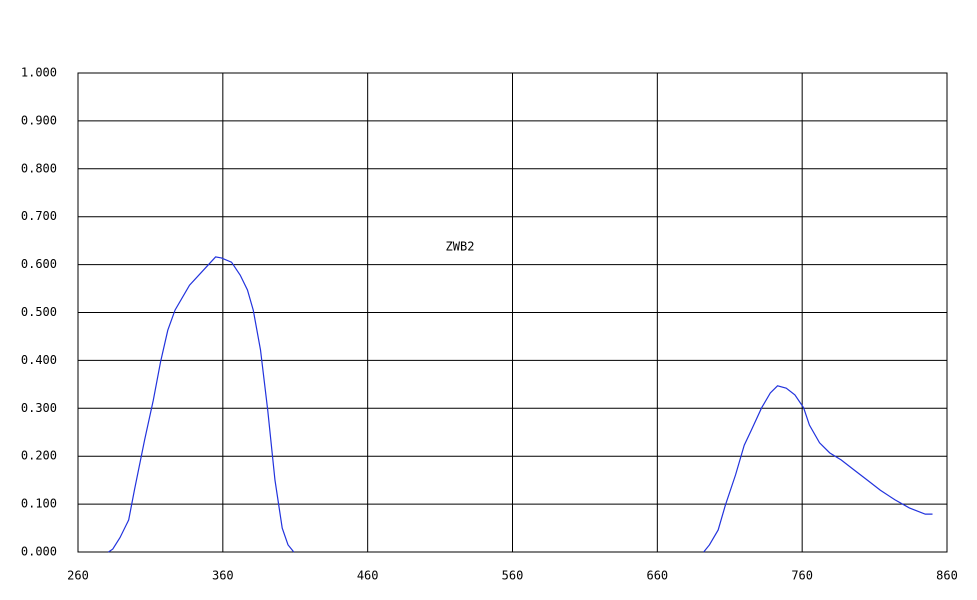 Image resolution: width=977 pixels, height=600 pixels. Describe the element at coordinates (513, 576) in the screenshot. I see `x-tick-label: 560` at that location.